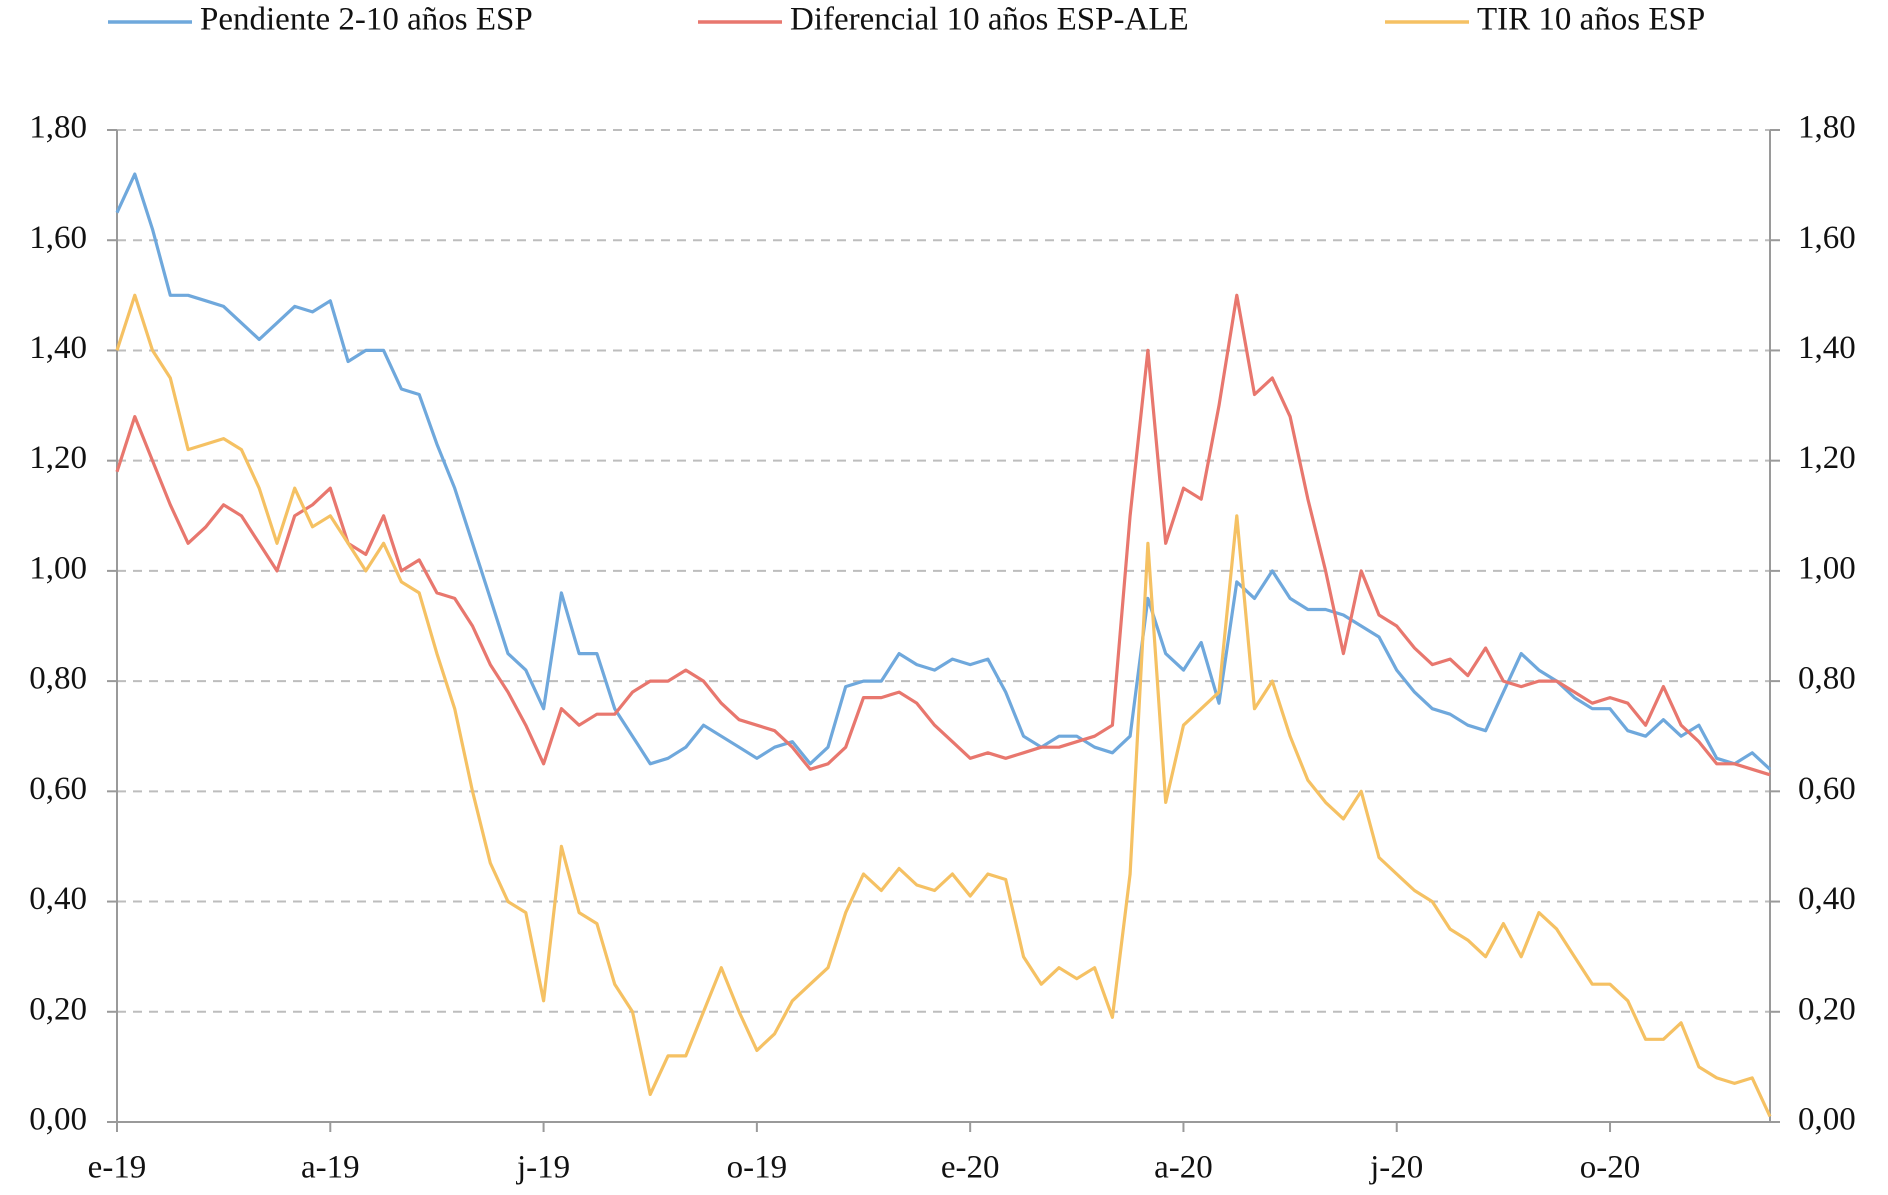 Image resolution: width=1888 pixels, height=1195 pixels. What do you see at coordinates (58, 458) in the screenshot?
I see `y-tick-label: 1,20` at bounding box center [58, 458].